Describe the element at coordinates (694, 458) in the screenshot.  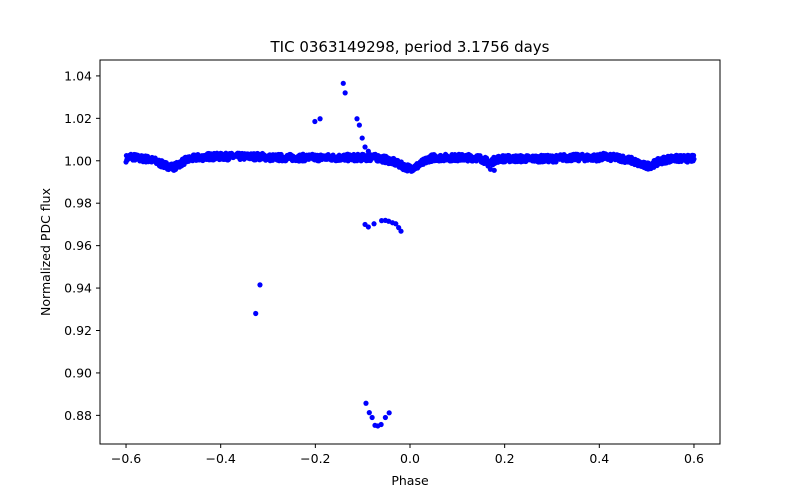
I see `x-tick-label: 0.6` at that location.